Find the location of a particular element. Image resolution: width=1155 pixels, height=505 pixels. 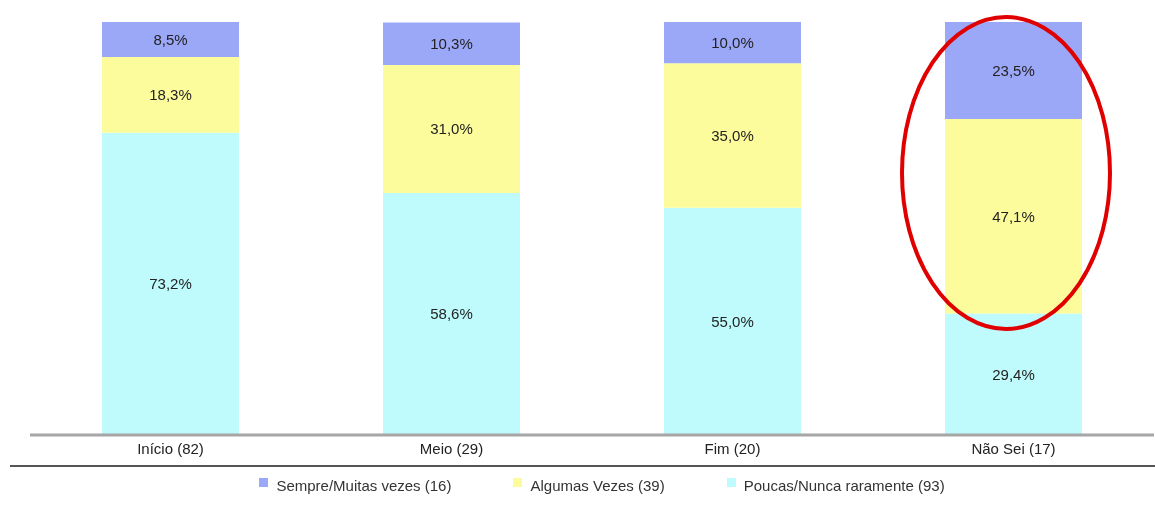

data-label: 35,0% is located at coordinates (732, 135).